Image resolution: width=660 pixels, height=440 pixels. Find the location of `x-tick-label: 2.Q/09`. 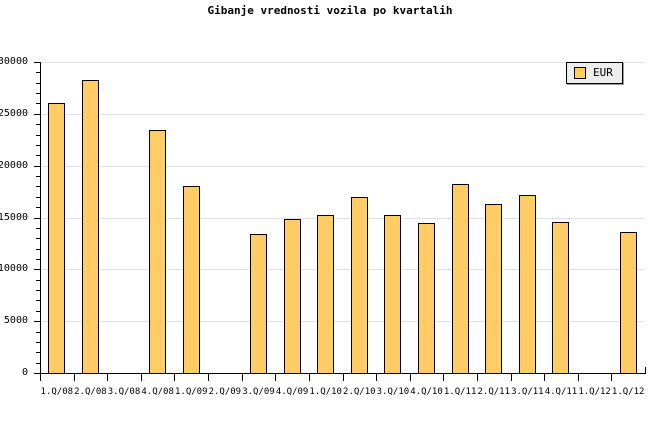

x-tick-label: 2.Q/09 is located at coordinates (225, 392).